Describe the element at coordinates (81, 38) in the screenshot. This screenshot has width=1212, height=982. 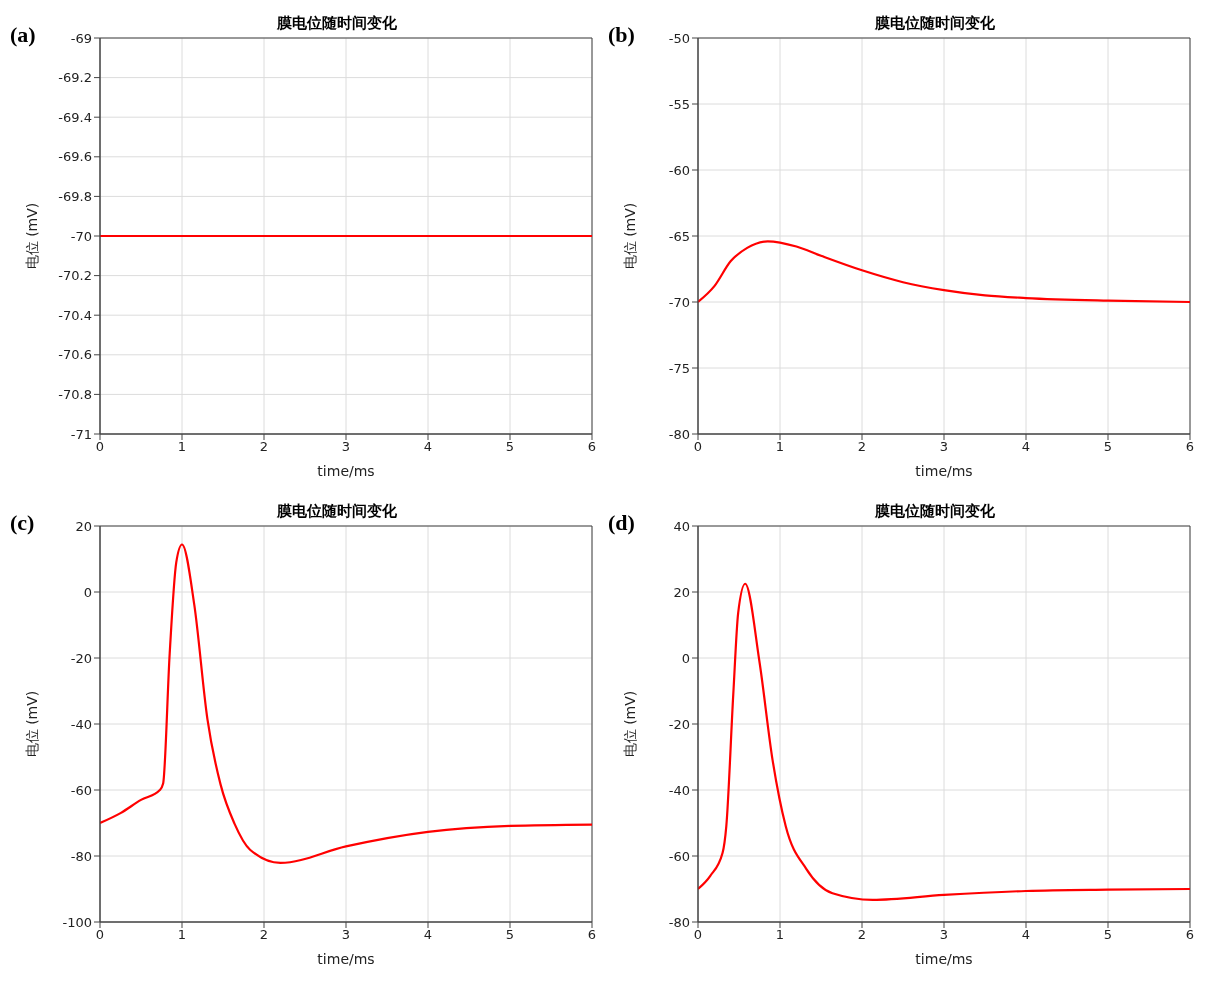
I see `y-tick-label: -69` at that location.